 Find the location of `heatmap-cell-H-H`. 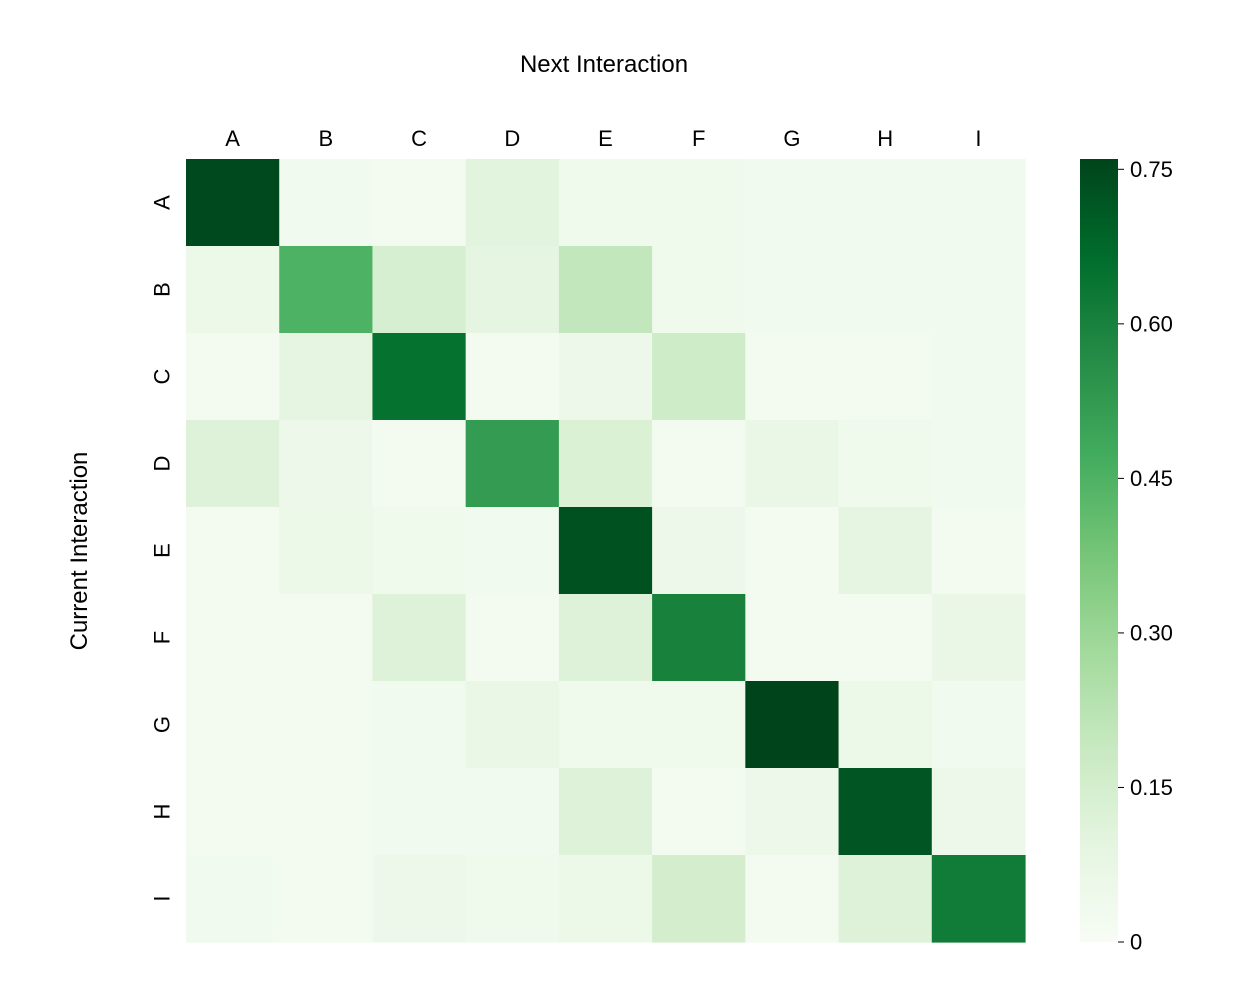

heatmap-cell-H-H is located at coordinates (885, 812).